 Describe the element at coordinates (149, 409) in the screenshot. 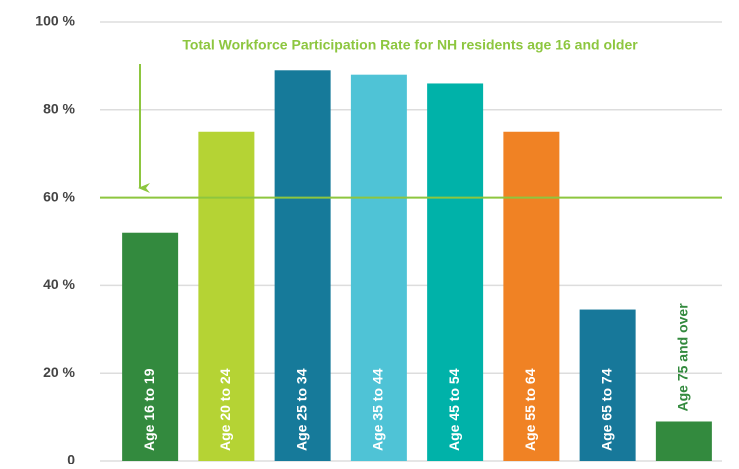

I see `category-label: Age 16 to 19` at that location.